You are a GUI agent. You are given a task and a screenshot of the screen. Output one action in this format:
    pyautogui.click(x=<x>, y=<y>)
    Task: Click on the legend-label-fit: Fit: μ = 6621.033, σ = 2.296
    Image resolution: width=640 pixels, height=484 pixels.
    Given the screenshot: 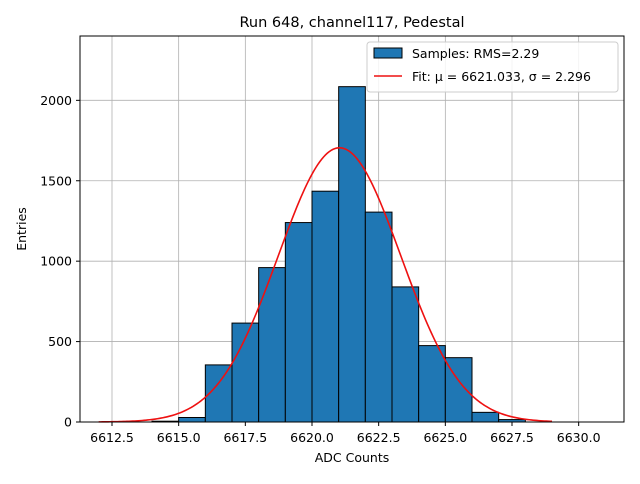 What is the action you would take?
    pyautogui.click(x=501, y=76)
    